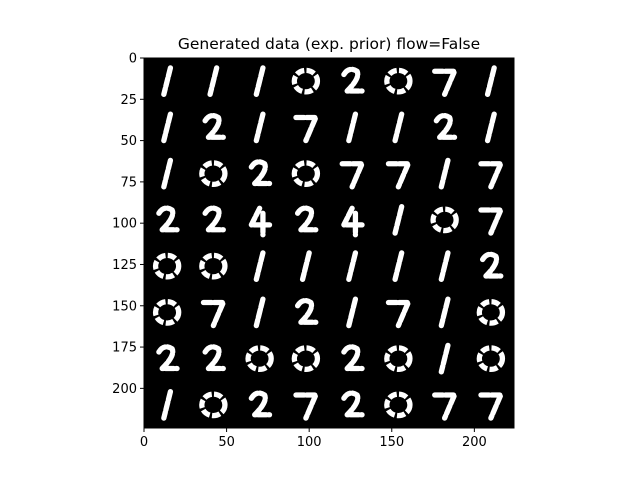  Describe the element at coordinates (128, 182) in the screenshot. I see `y-tick-label: 75` at that location.